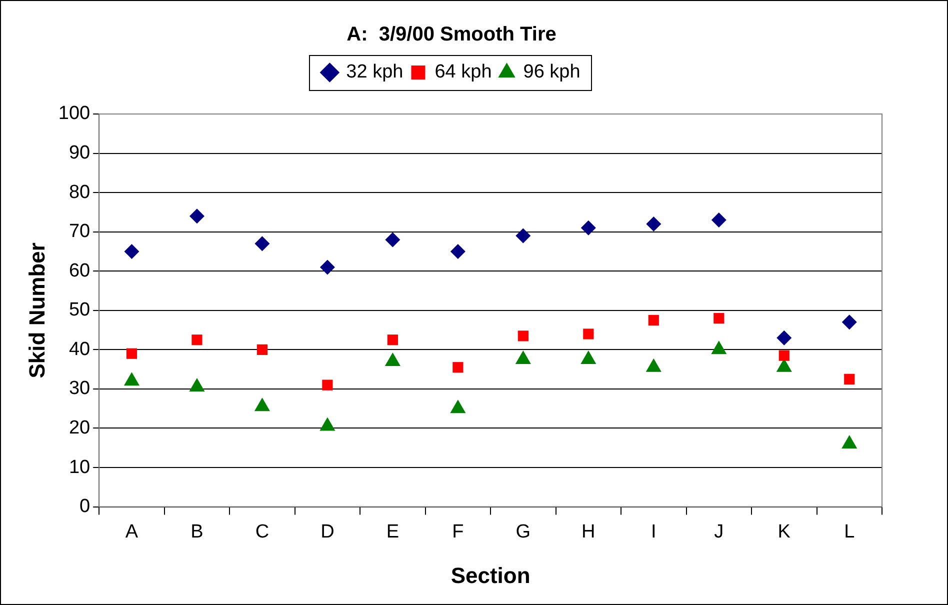 The width and height of the screenshot is (948, 605). I want to click on y-tick-label: 60, so click(79, 271).